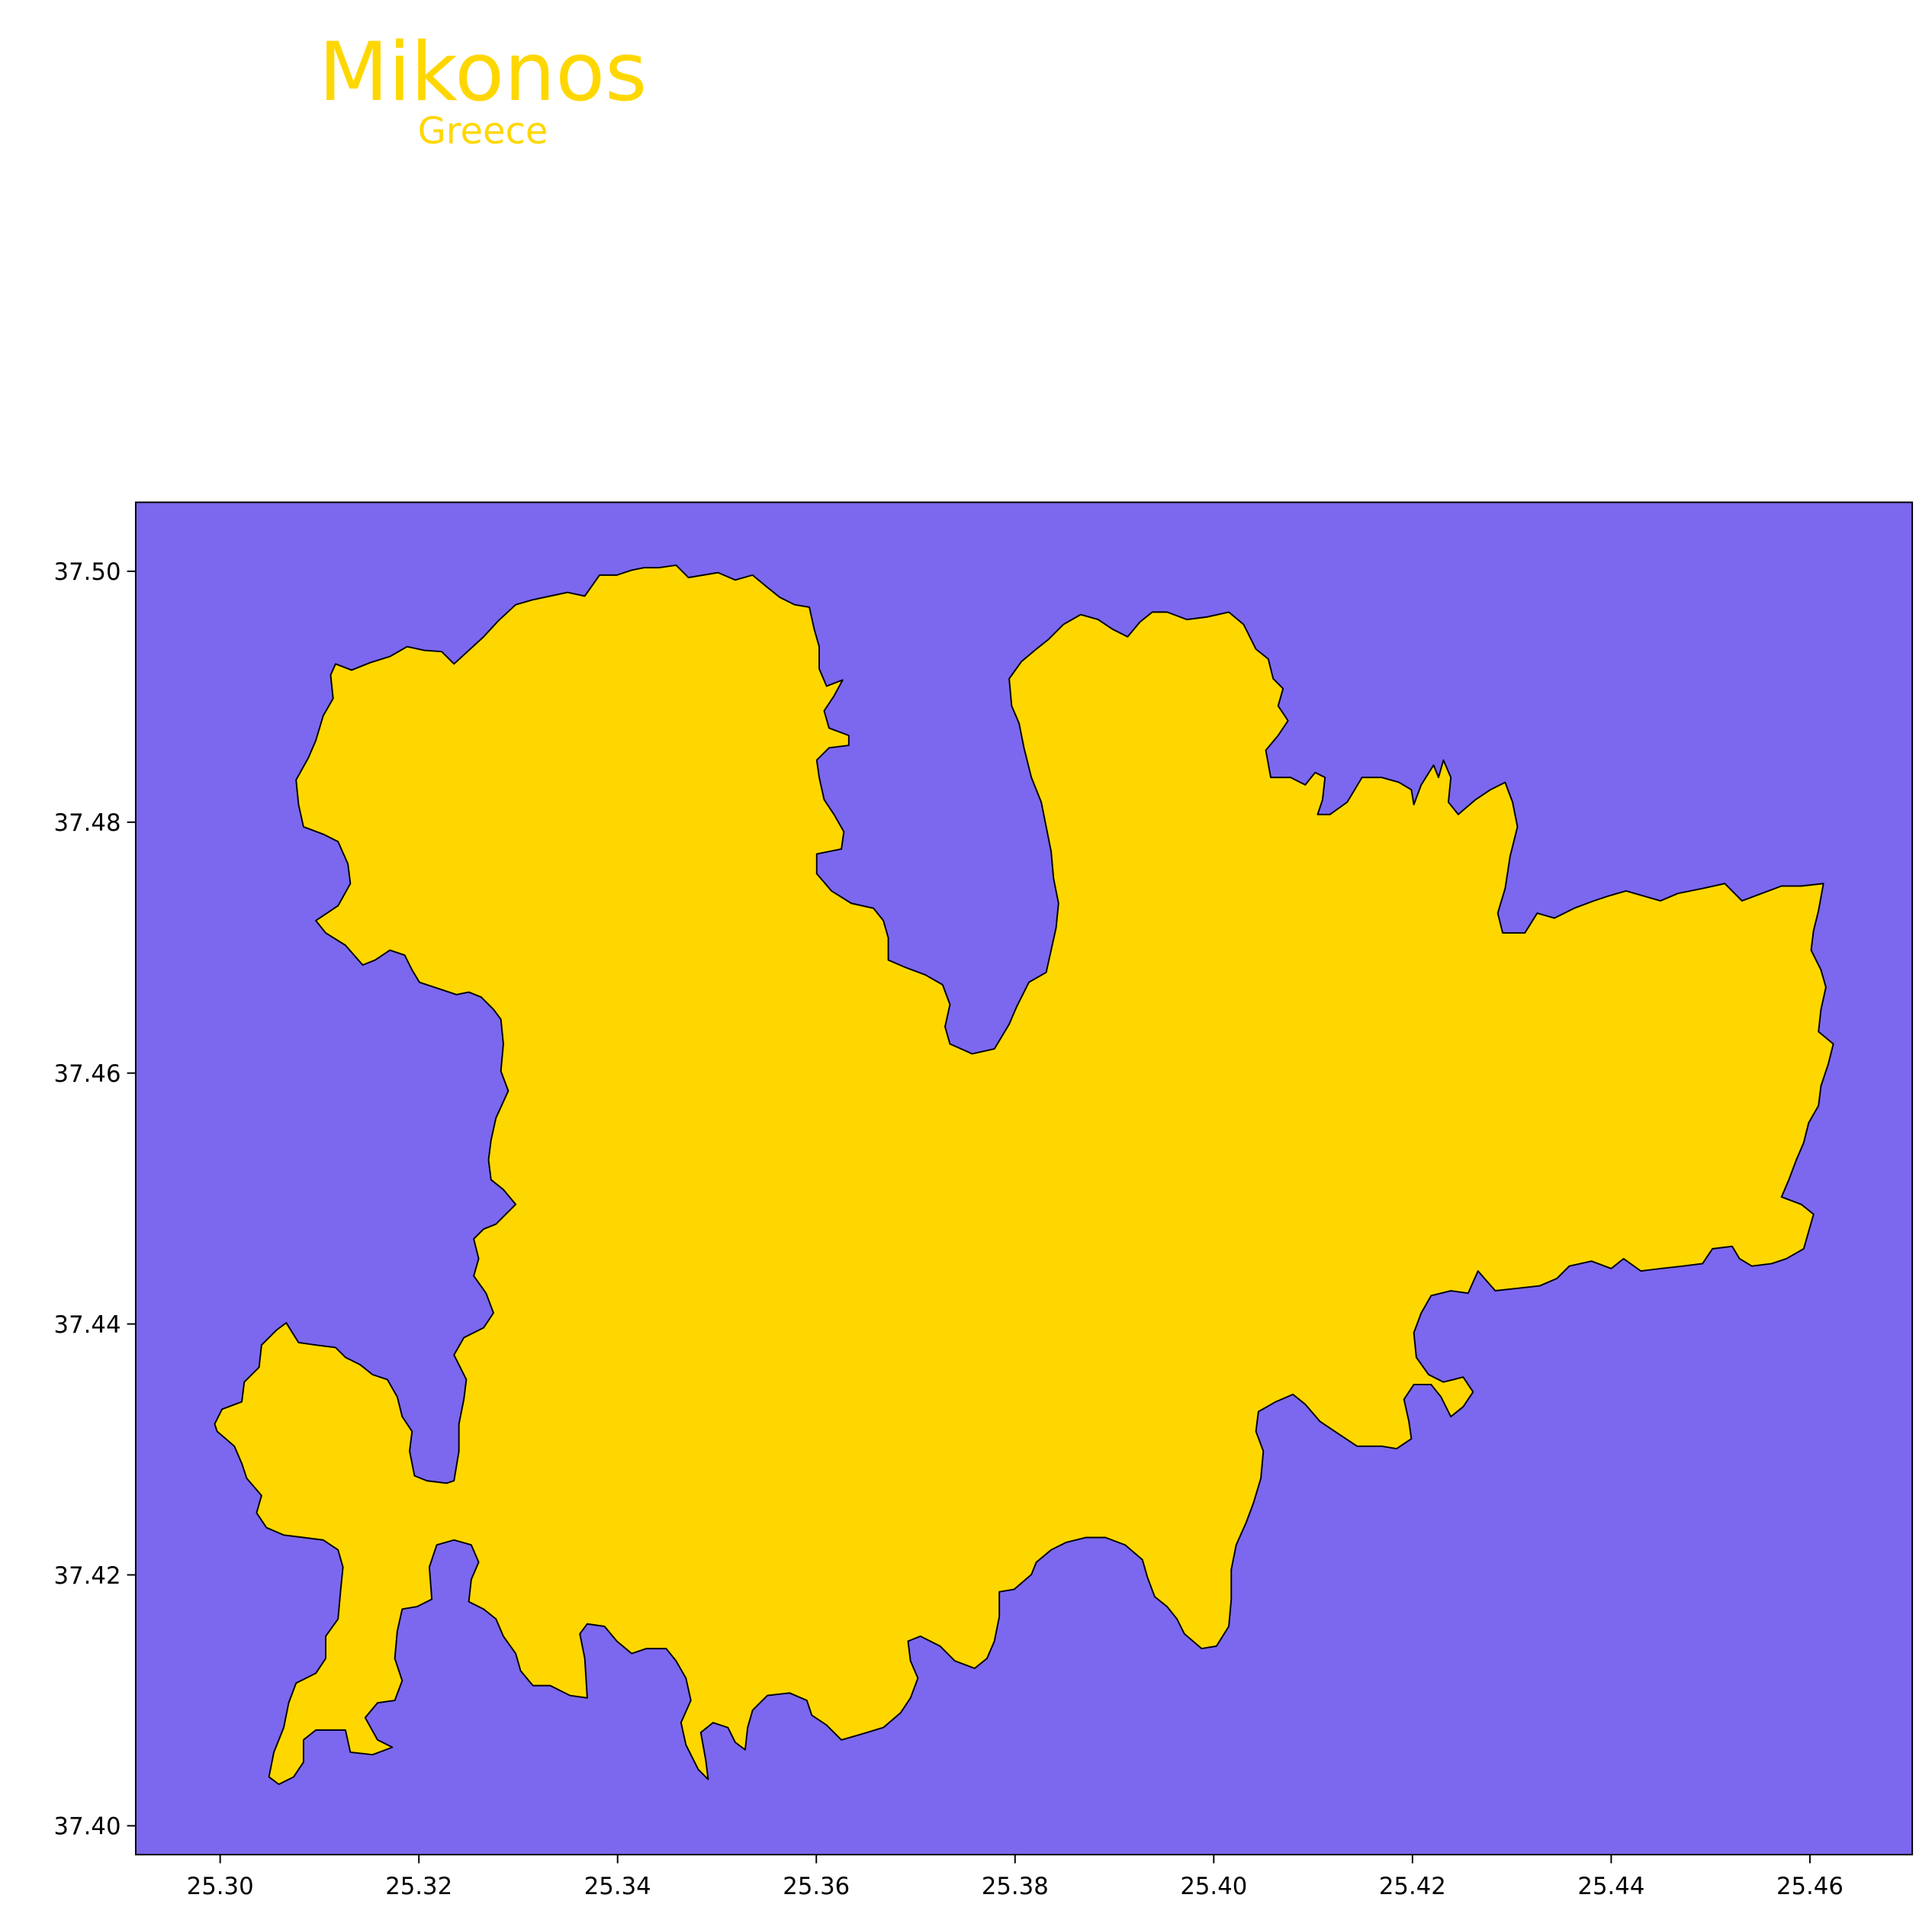 This screenshot has height=1930, width=1932. Describe the element at coordinates (1015, 1887) in the screenshot. I see `x-tick-label: 25.38` at that location.